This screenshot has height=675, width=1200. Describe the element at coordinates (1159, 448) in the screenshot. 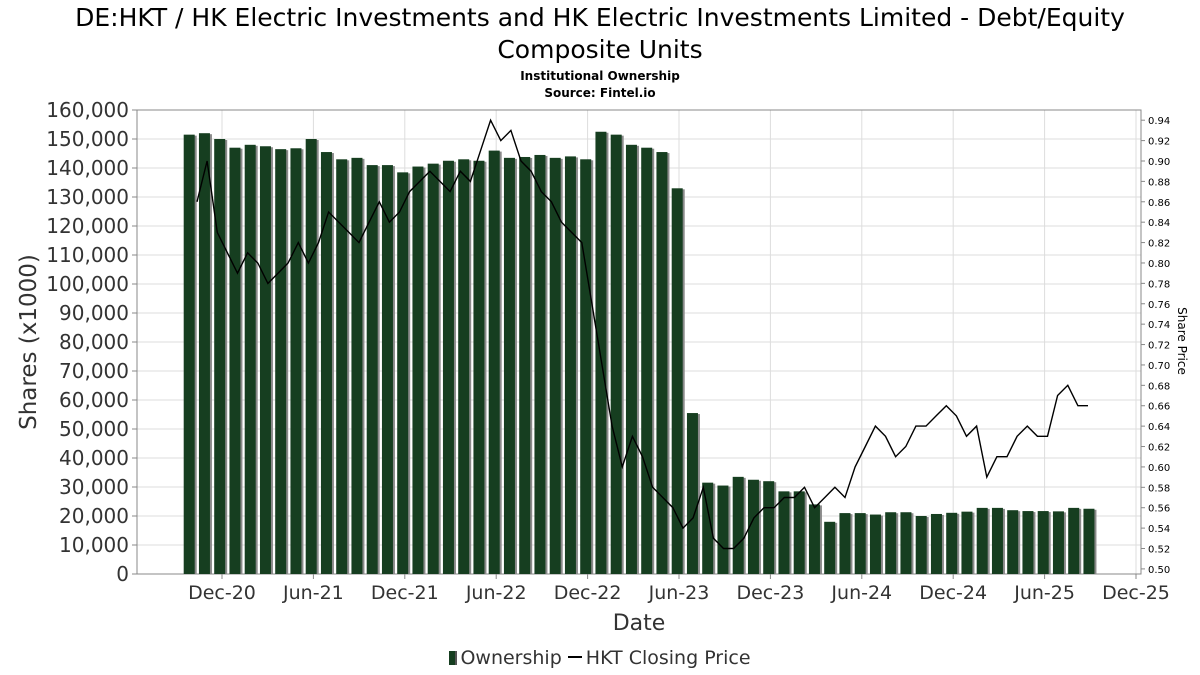

I see `y2-tick-label: 0.62` at that location.